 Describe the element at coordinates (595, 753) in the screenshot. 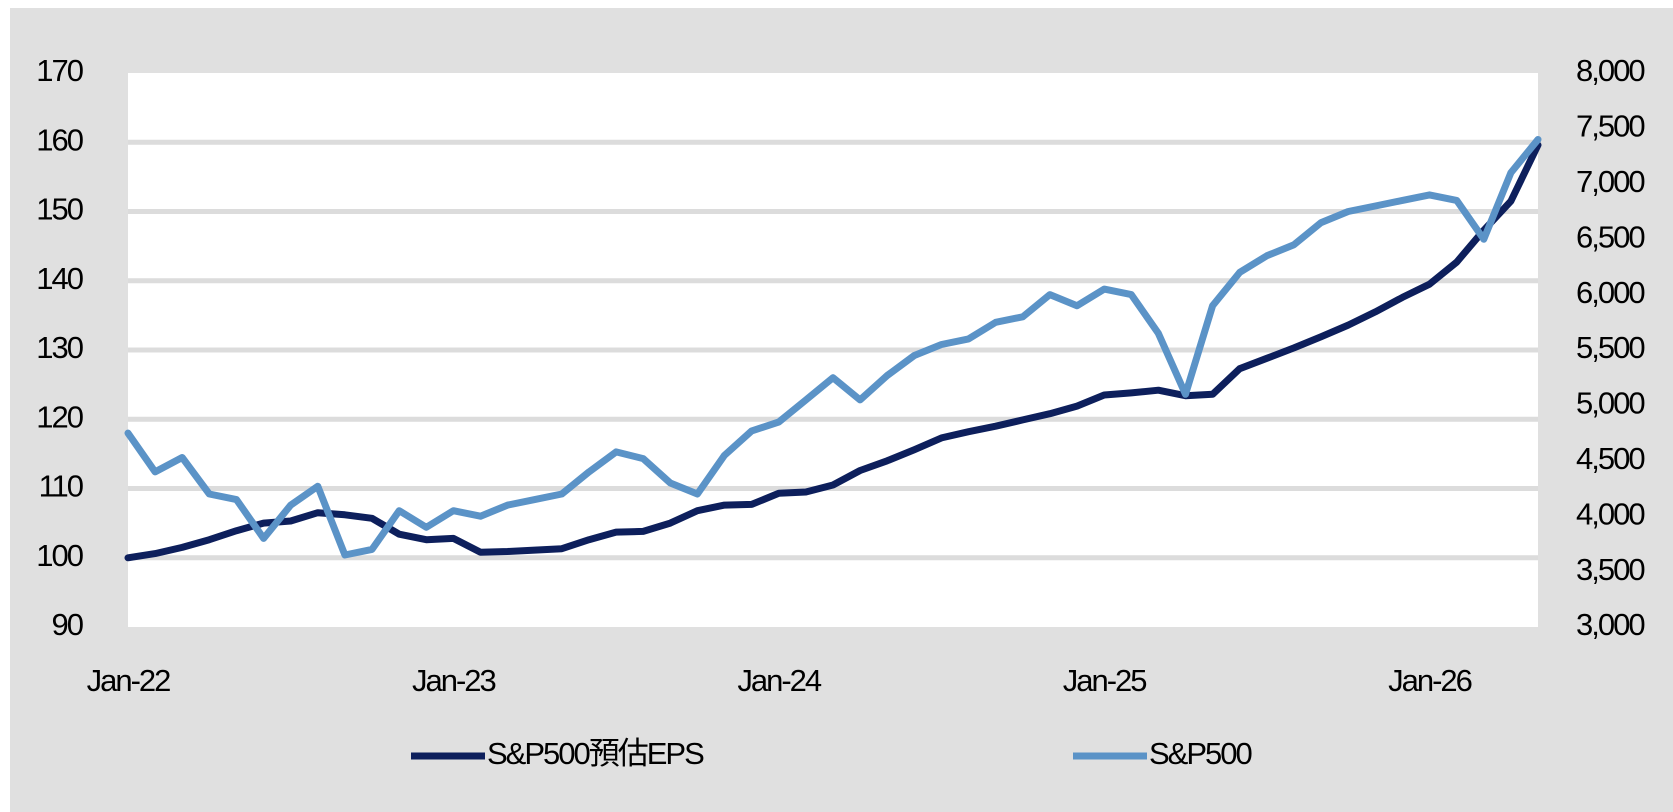

I see `legend-label: S&P500預估EPS` at that location.